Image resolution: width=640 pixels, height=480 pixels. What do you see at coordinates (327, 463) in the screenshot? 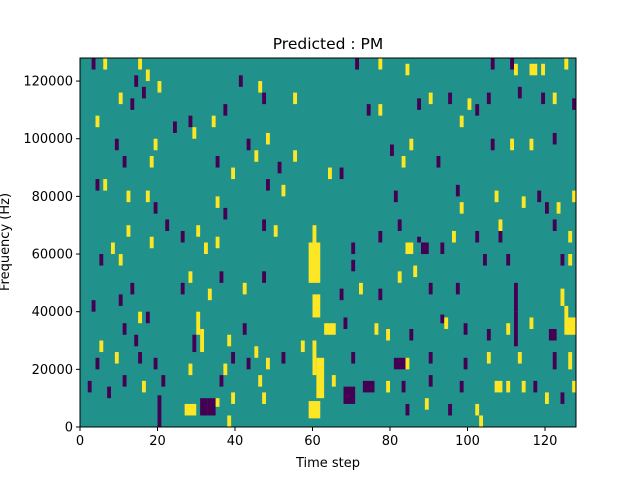
I see `x-axis-label: Time step` at bounding box center [327, 463].